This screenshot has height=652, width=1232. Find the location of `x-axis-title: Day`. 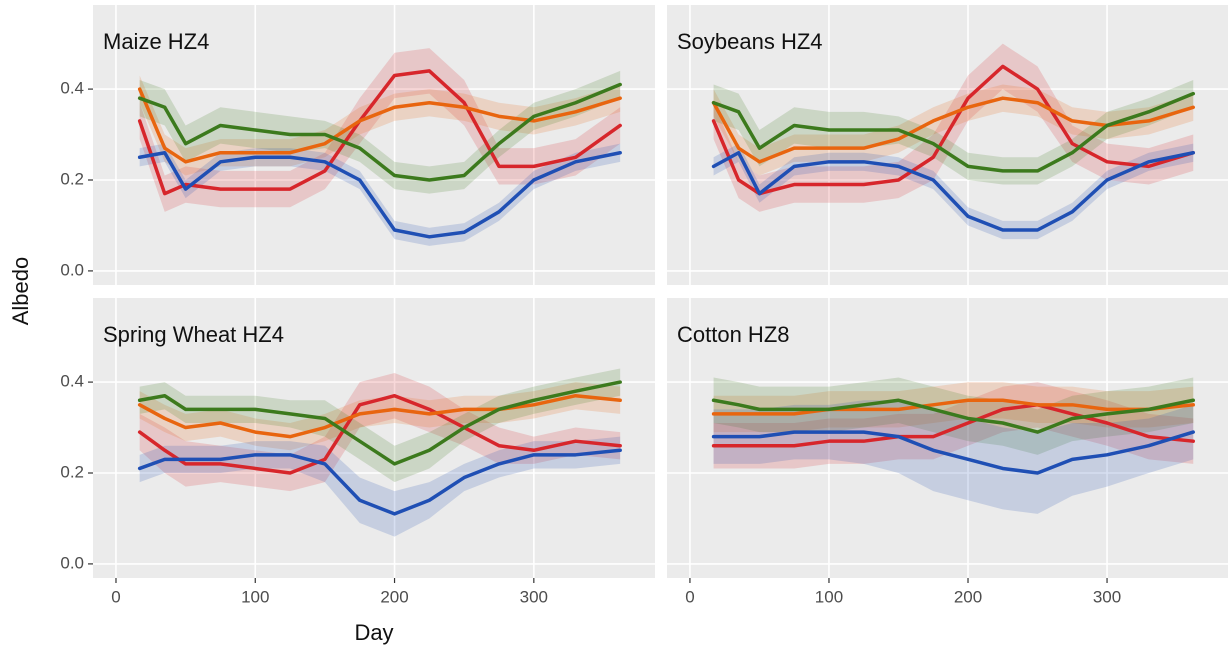

x-axis-title: Day is located at coordinates (373, 632).